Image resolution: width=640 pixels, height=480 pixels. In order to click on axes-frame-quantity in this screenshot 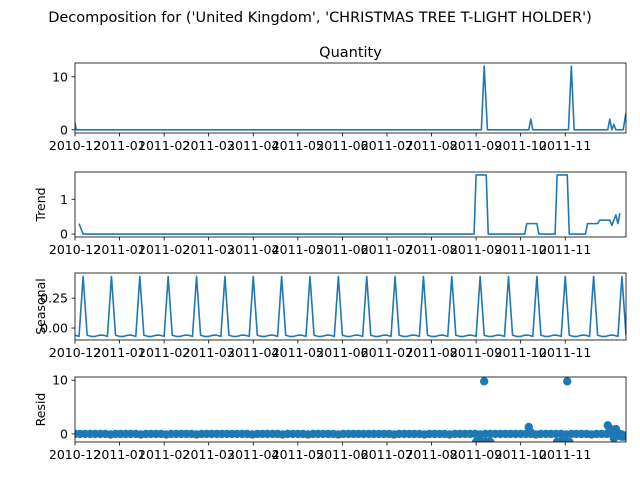, I will do `click(350, 98)`.